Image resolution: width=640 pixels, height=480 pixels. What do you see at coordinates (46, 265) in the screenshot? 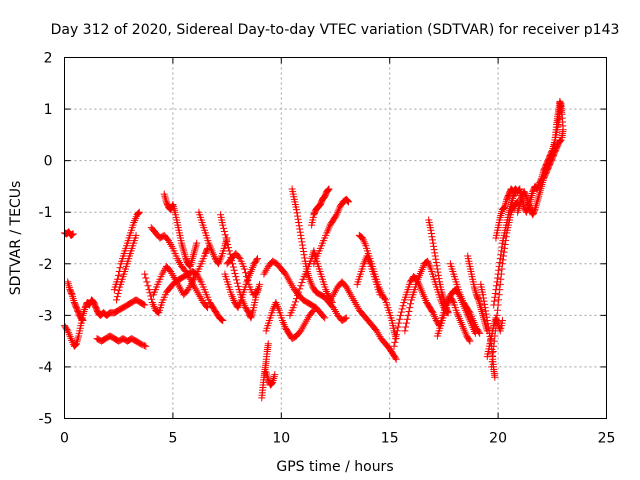
I see `y-tick-label: -2` at bounding box center [46, 265].